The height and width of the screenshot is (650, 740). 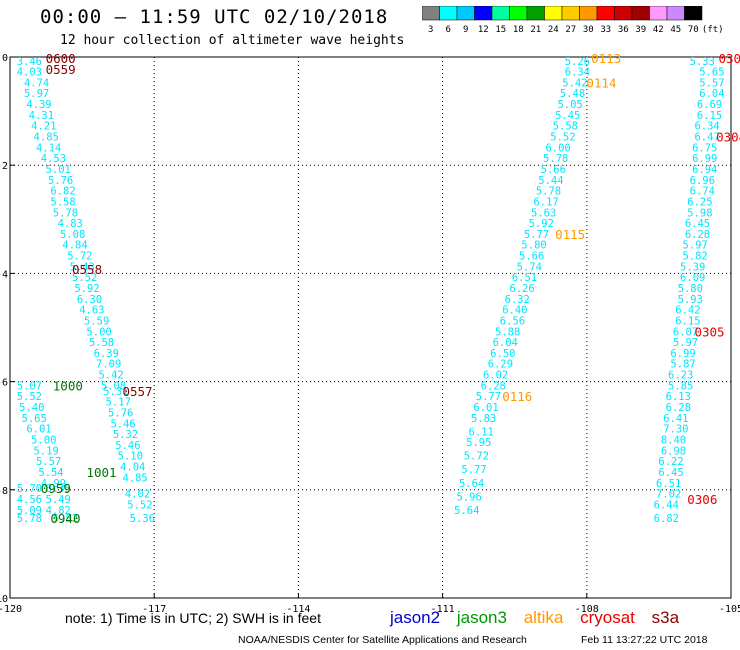 What do you see at coordinates (507, 332) in the screenshot?
I see `wave-height-value: 5.88` at bounding box center [507, 332].